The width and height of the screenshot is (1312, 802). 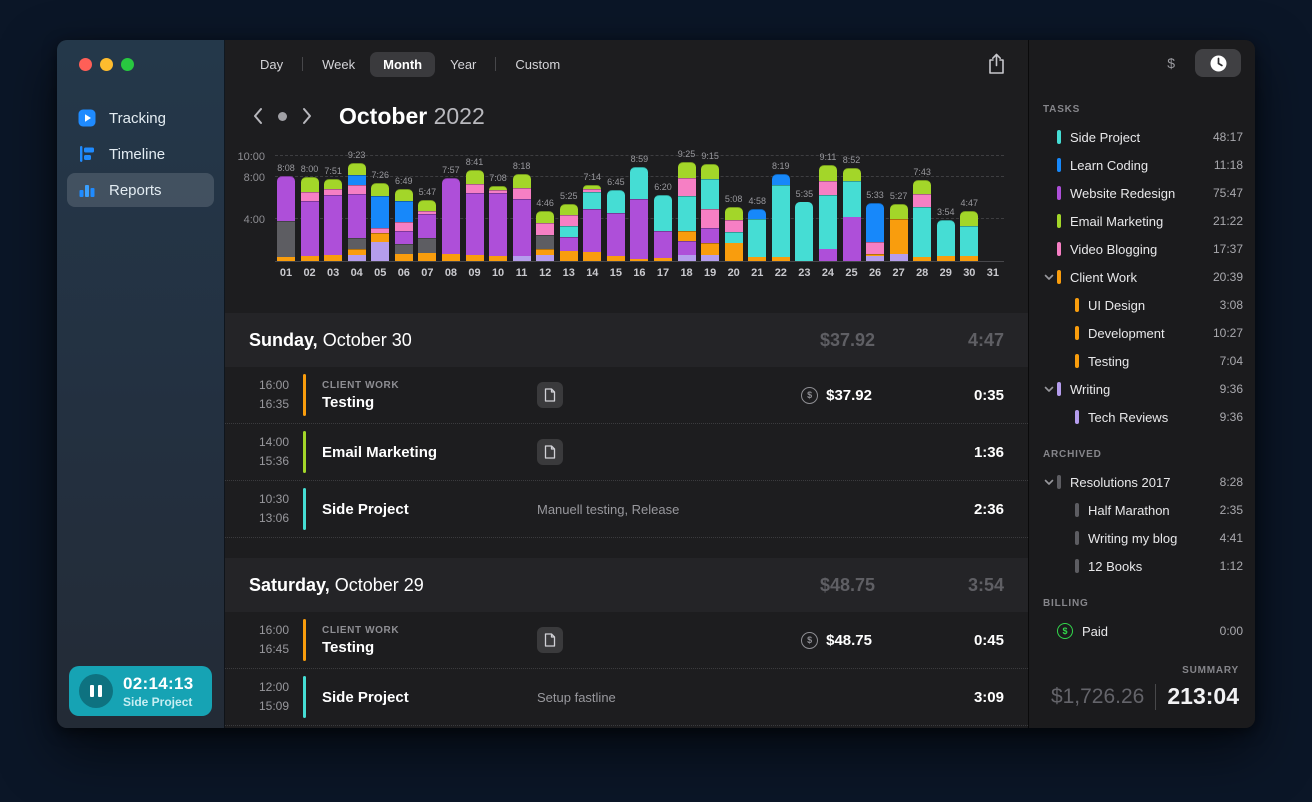 I want to click on chart-bar-day-25: 8:52, so click(x=851, y=208).